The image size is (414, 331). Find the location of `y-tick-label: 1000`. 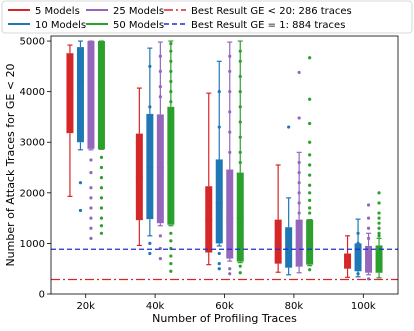

y-tick-label: 1000 is located at coordinates (32, 244).